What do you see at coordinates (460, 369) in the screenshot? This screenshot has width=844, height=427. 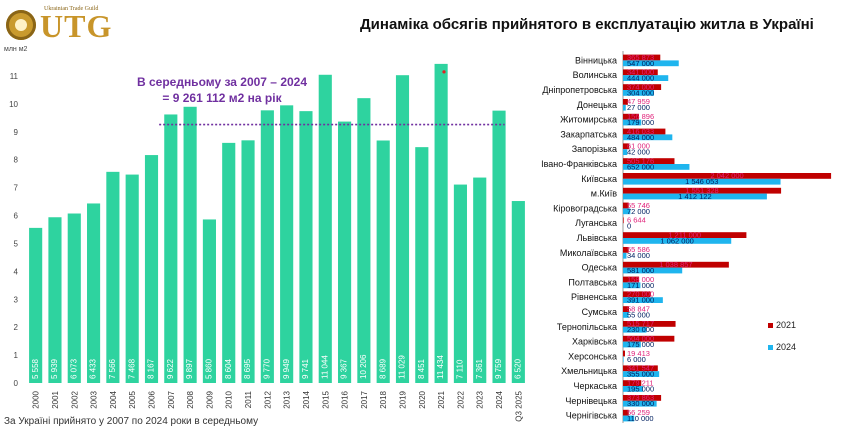 I see `bar-value-label: 7 110` at bounding box center [460, 369].